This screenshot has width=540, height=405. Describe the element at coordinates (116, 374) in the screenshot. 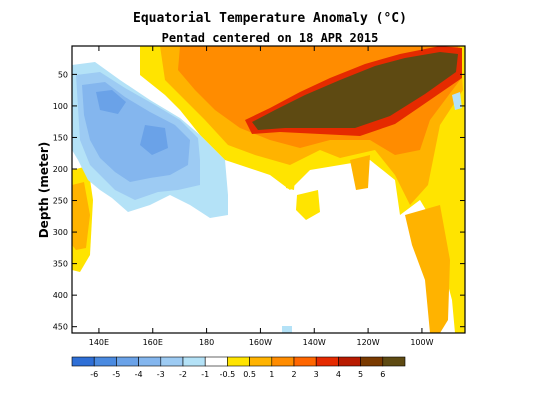

I see `colorbar-label: -5` at that location.